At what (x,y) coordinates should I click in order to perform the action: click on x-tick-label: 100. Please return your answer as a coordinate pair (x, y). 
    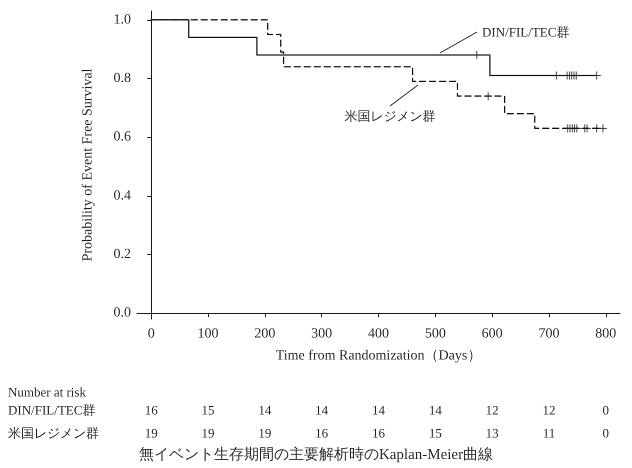
    Looking at the image, I should click on (208, 334).